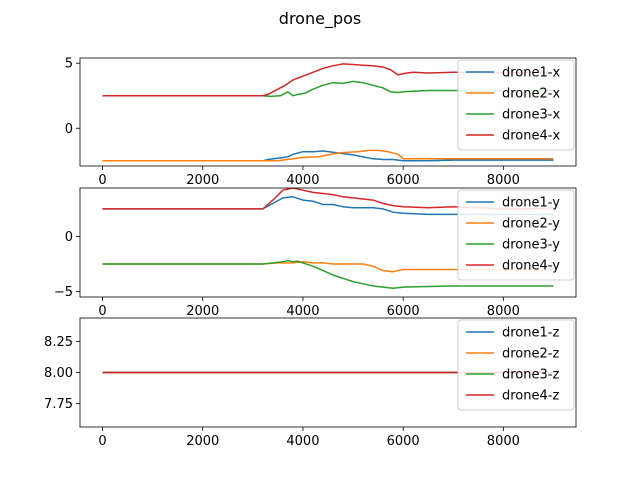 Image resolution: width=640 pixels, height=480 pixels. Describe the element at coordinates (530, 354) in the screenshot. I see `legend-label: drone2-z` at that location.